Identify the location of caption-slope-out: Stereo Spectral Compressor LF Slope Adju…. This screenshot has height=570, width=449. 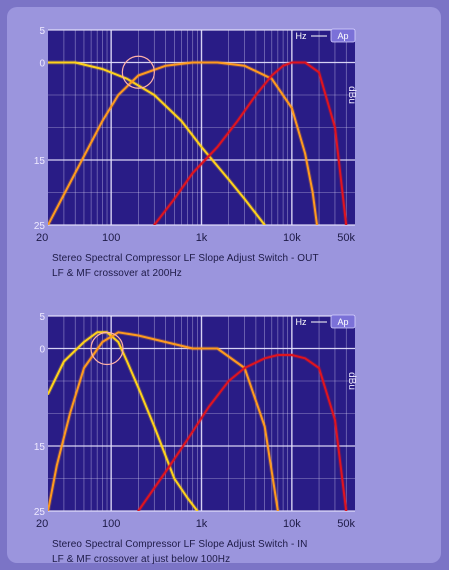
(185, 266).